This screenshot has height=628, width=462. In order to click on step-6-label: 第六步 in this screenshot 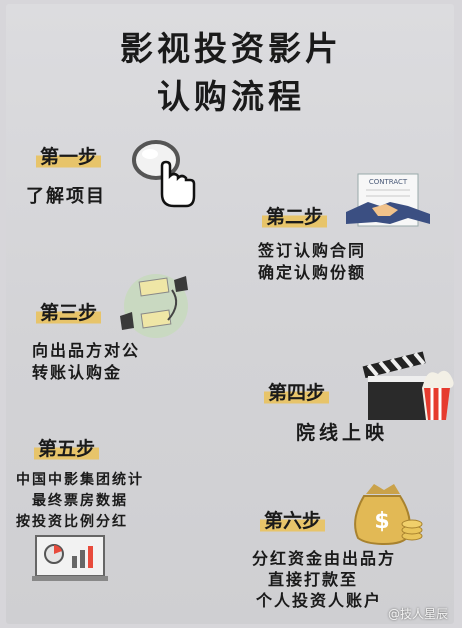, I will do `click(293, 521)`.